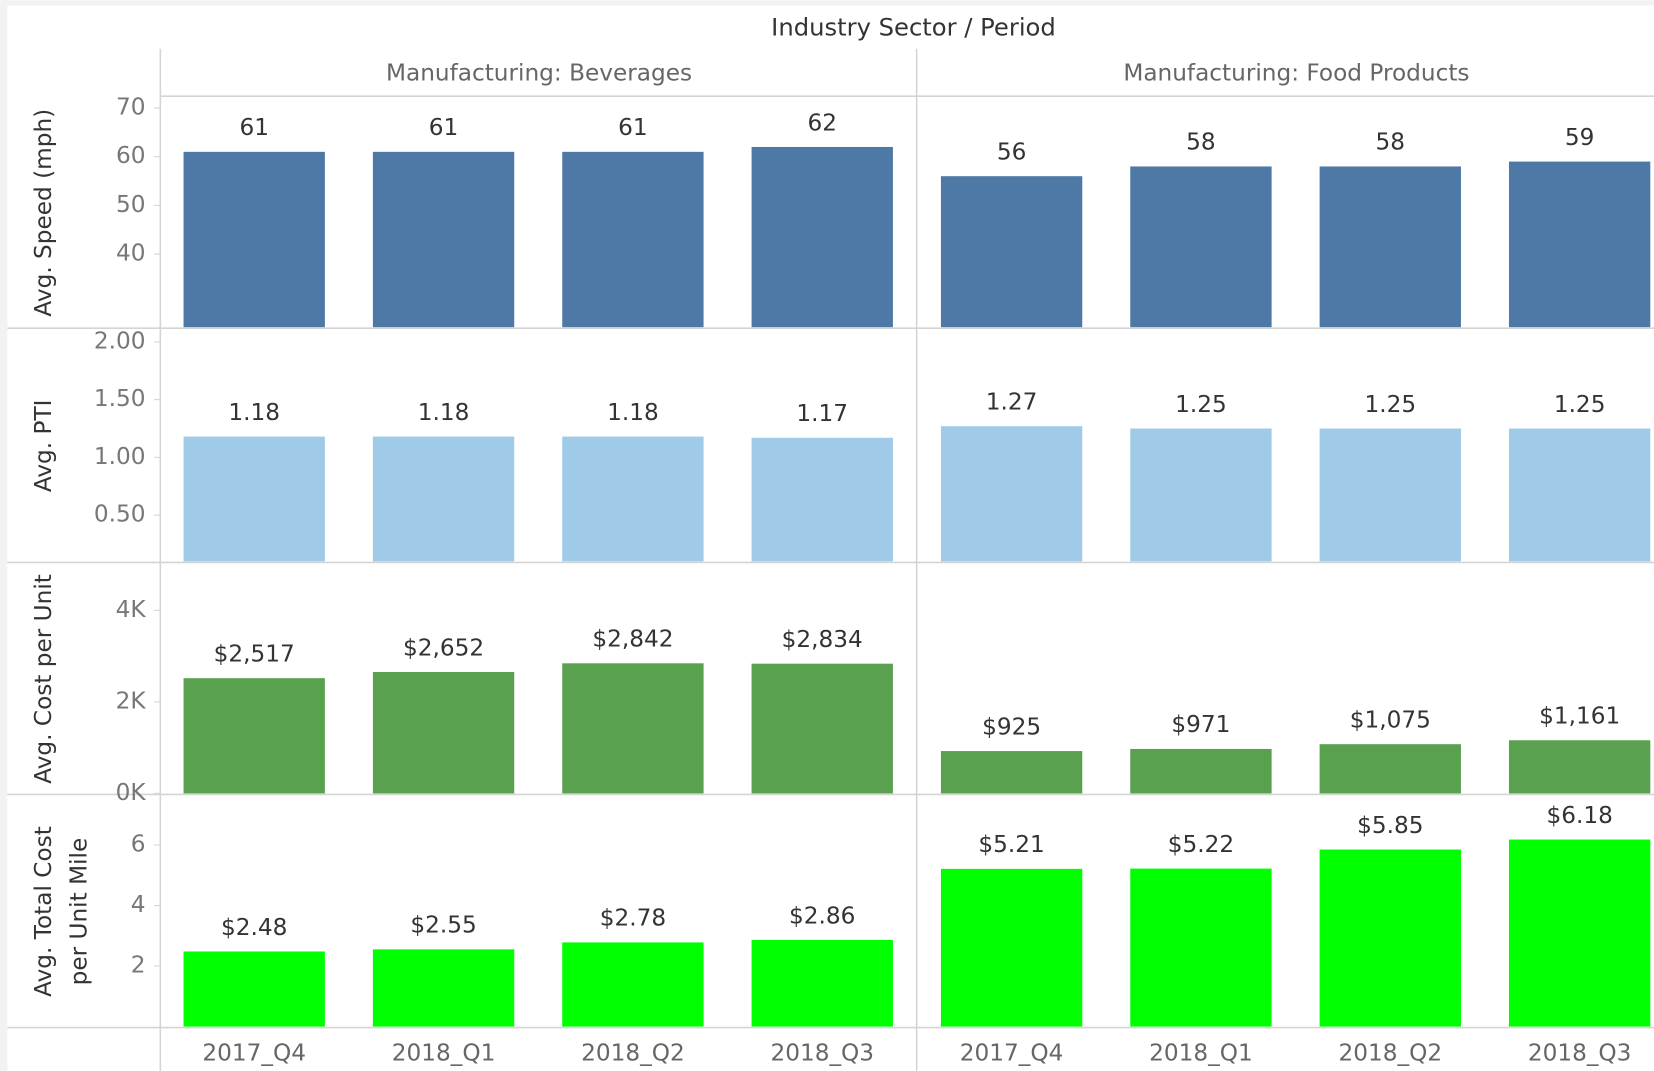 The width and height of the screenshot is (1654, 1071). I want to click on data-label: $2.55, so click(443, 925).